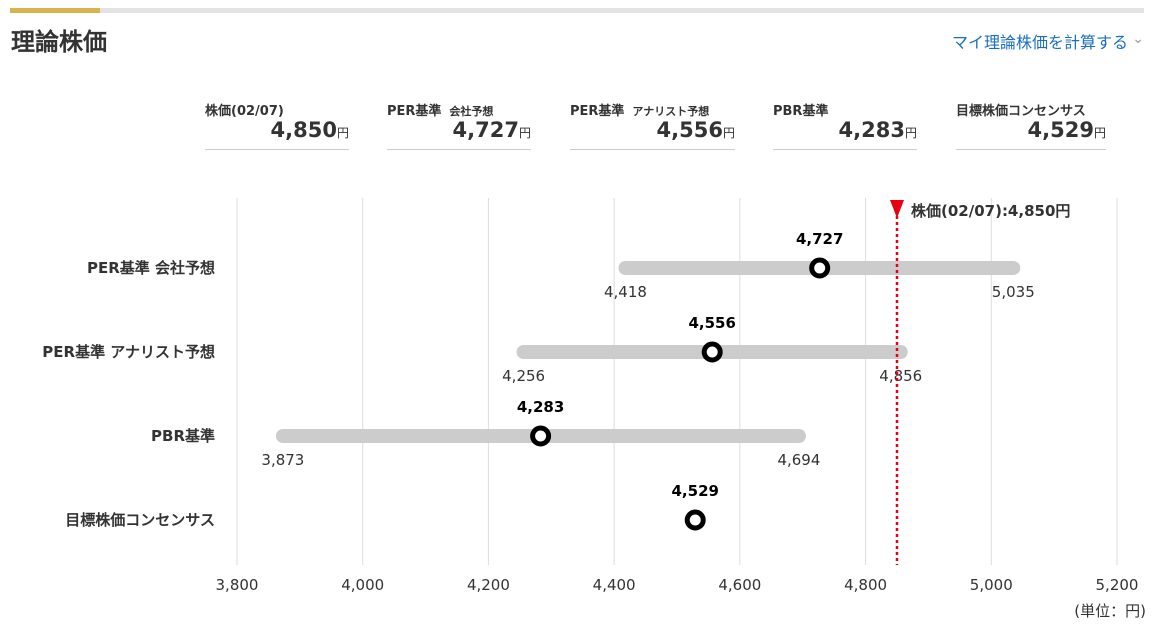  What do you see at coordinates (990, 211) in the screenshot?
I see `current-price-label: 株価(02/07):4,850円` at bounding box center [990, 211].